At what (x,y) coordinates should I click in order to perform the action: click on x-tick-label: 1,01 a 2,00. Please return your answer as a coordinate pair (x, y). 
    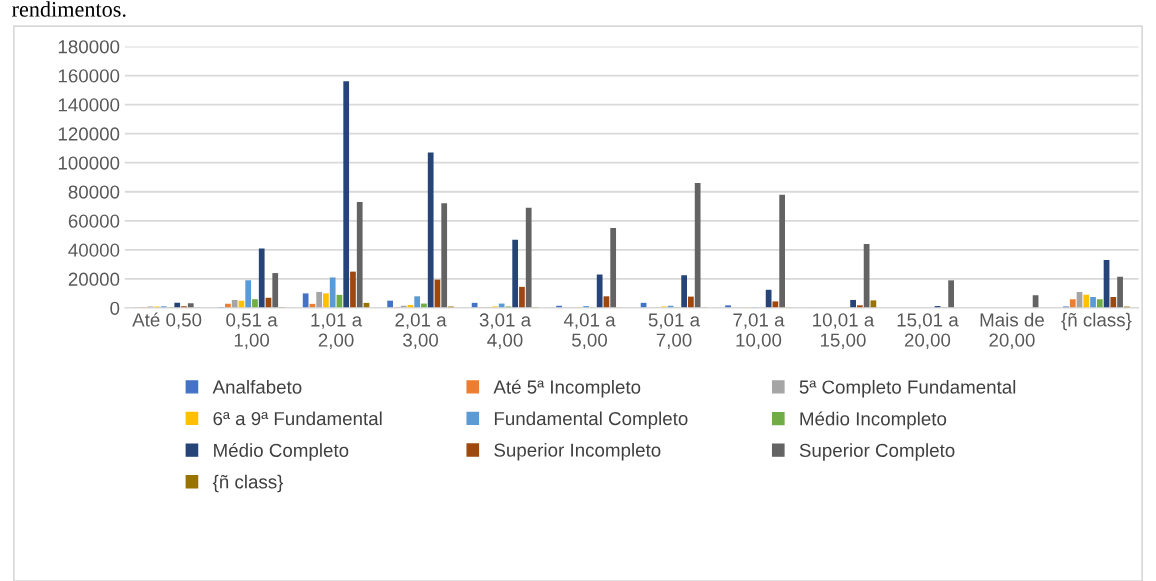
    Looking at the image, I should click on (337, 331).